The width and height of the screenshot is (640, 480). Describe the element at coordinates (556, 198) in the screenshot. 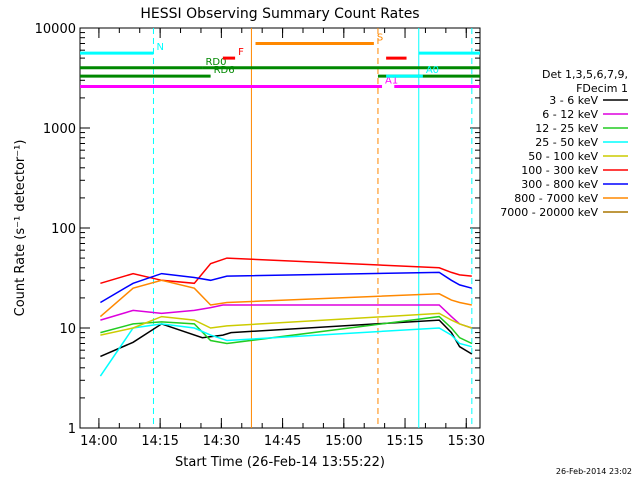

I see `legend-label: 800 - 7000 keV` at that location.